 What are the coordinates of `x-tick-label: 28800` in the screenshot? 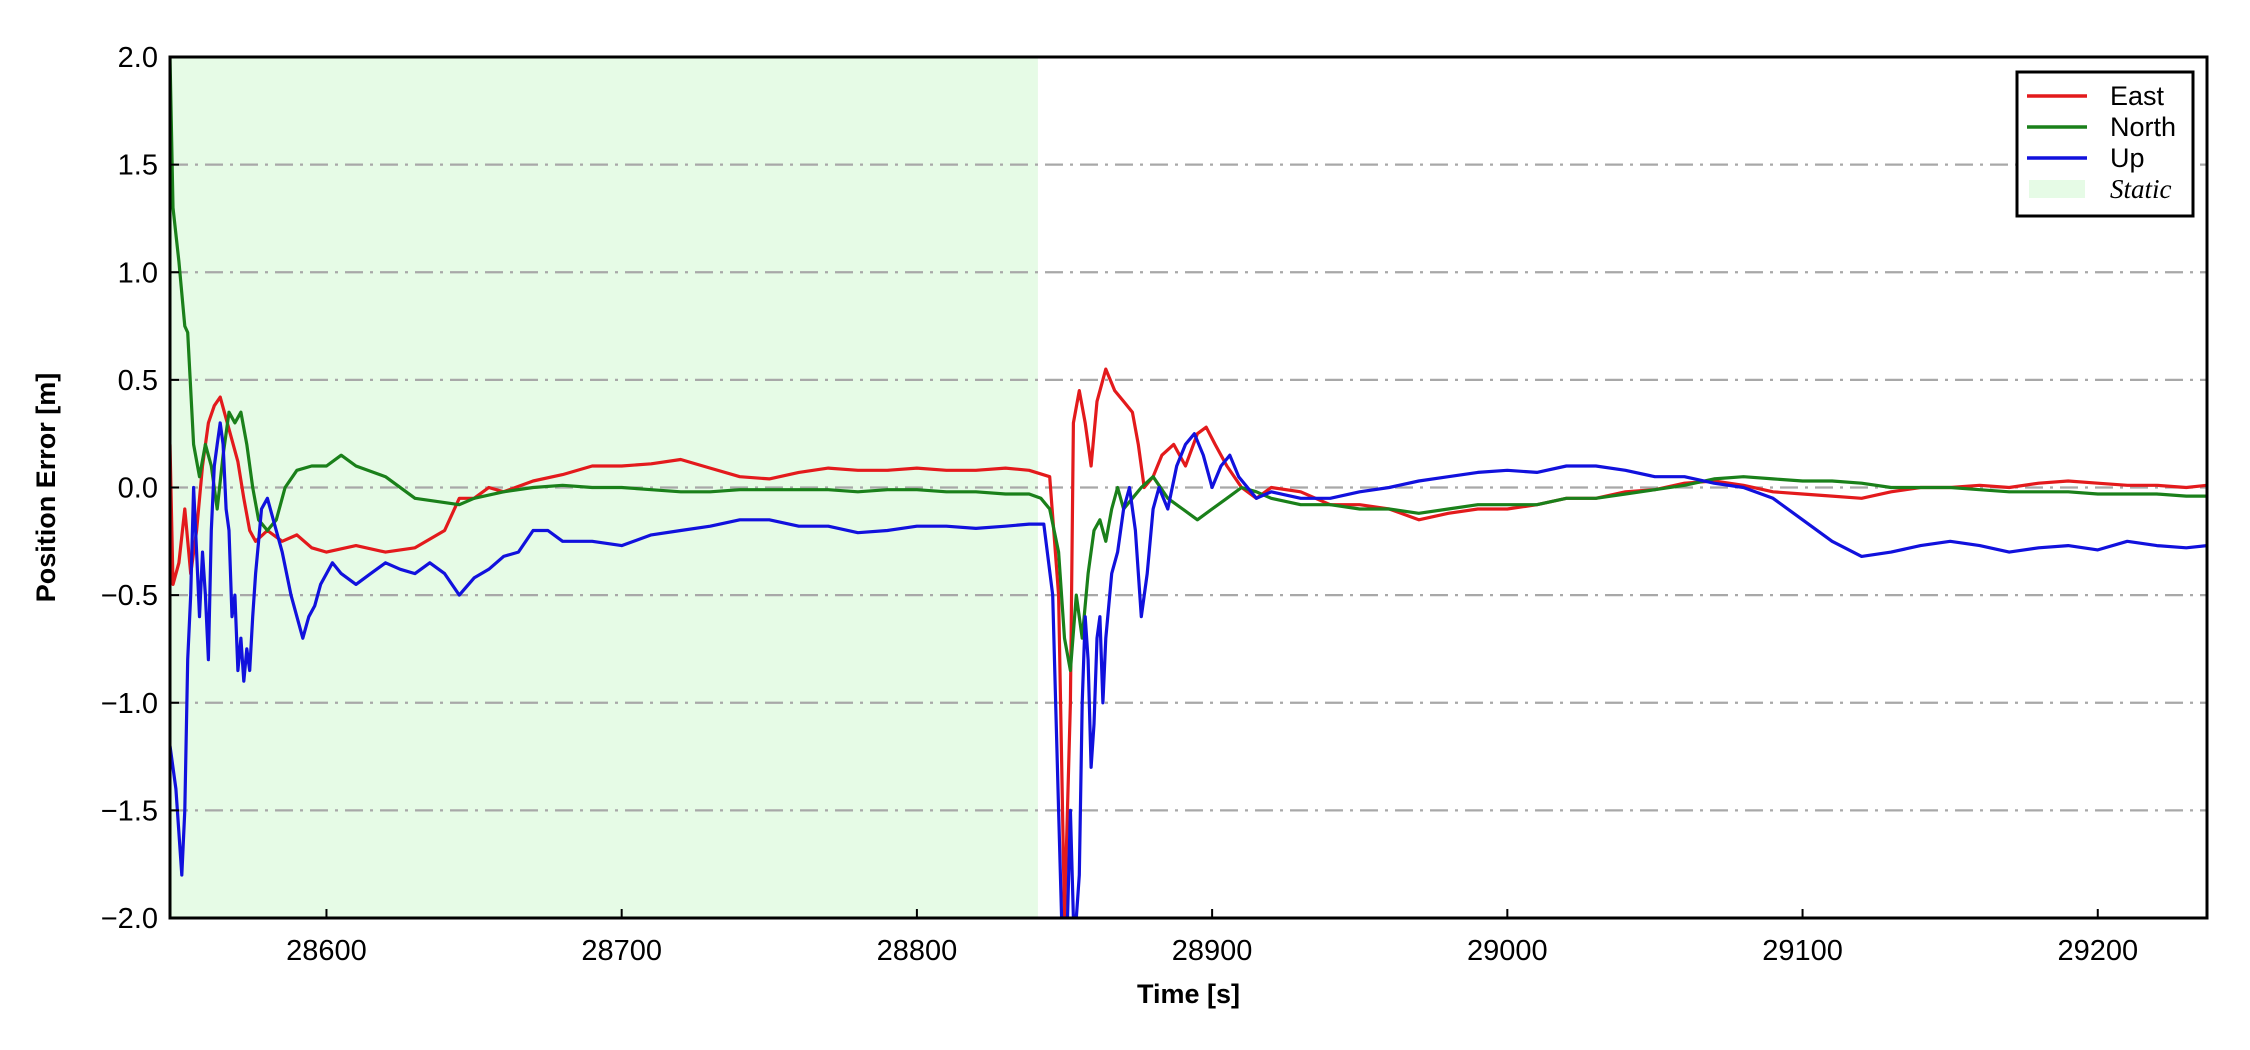 It's located at (917, 951).